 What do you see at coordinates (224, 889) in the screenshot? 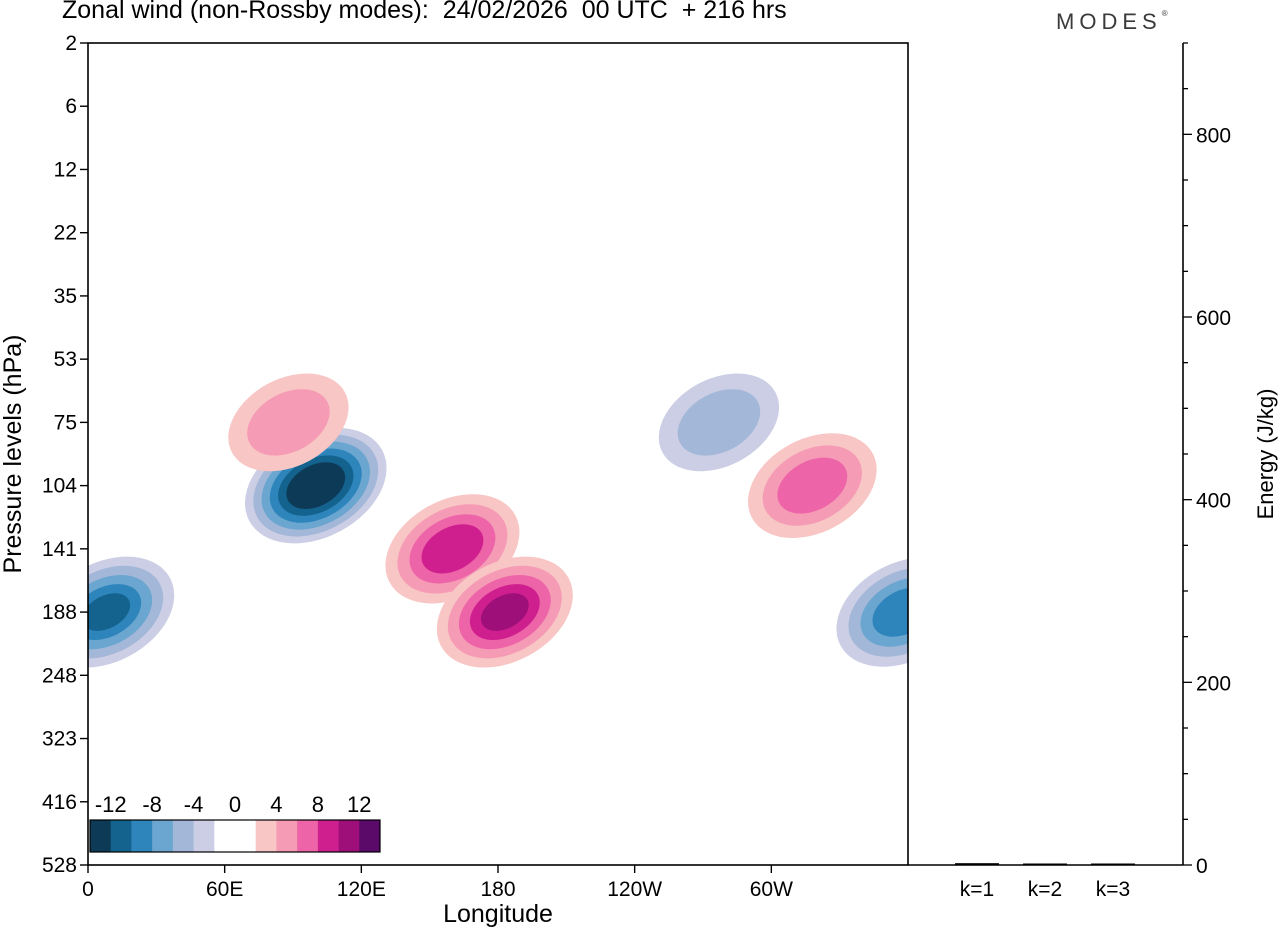
I see `x-tick-label: 60E` at bounding box center [224, 889].